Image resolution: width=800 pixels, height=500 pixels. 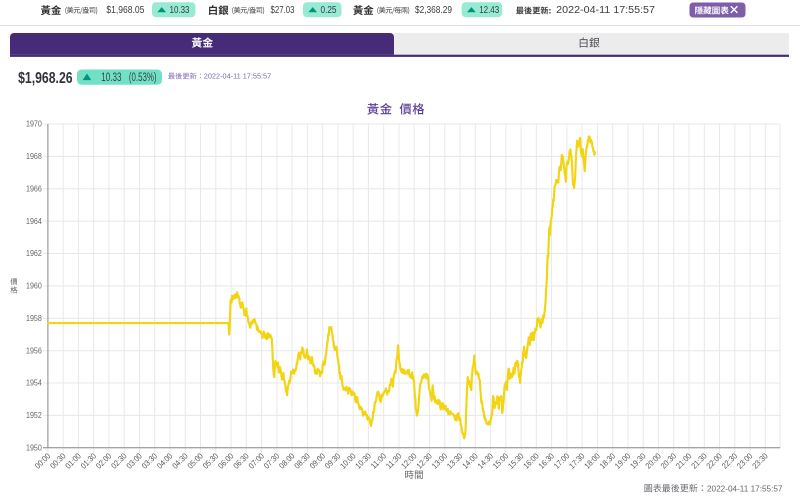 What do you see at coordinates (45, 78) in the screenshot?
I see `svg-text: $1,968.26` at bounding box center [45, 78].